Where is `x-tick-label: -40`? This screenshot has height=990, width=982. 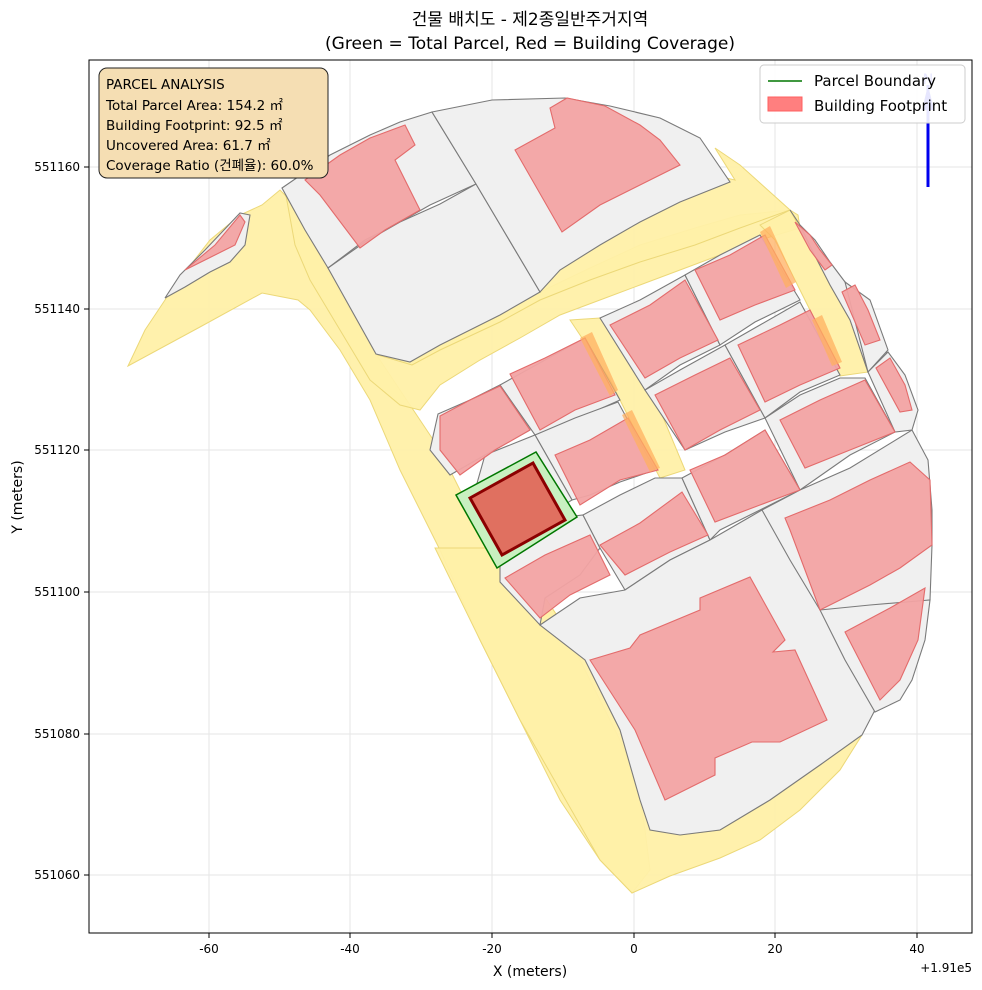
x-tick-label: -40 is located at coordinates (350, 949).